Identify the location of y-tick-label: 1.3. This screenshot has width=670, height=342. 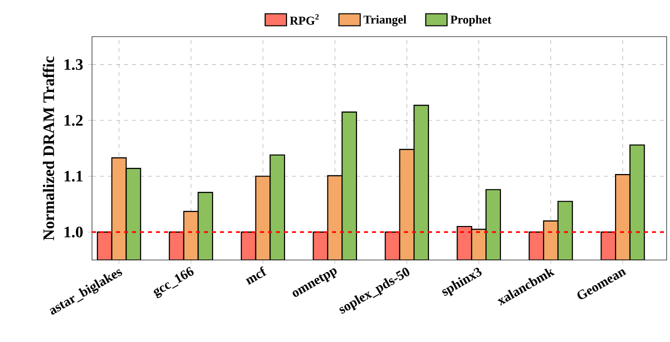
(73, 64).